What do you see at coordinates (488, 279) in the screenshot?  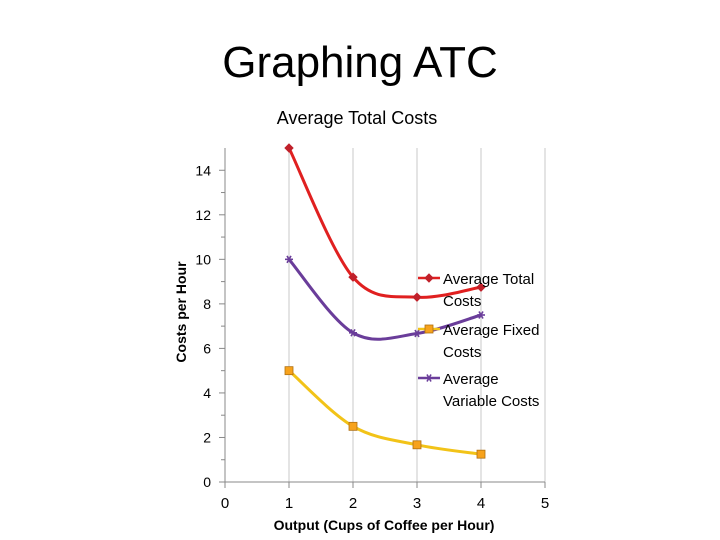 I see `legend-label: Average Total` at bounding box center [488, 279].